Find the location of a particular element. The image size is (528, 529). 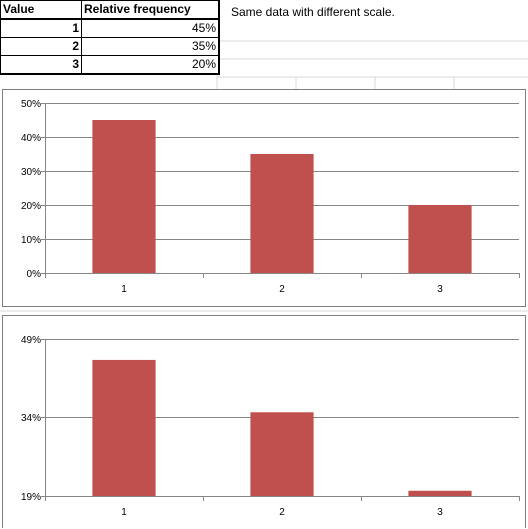

table-row: 1 45% is located at coordinates (110, 28).